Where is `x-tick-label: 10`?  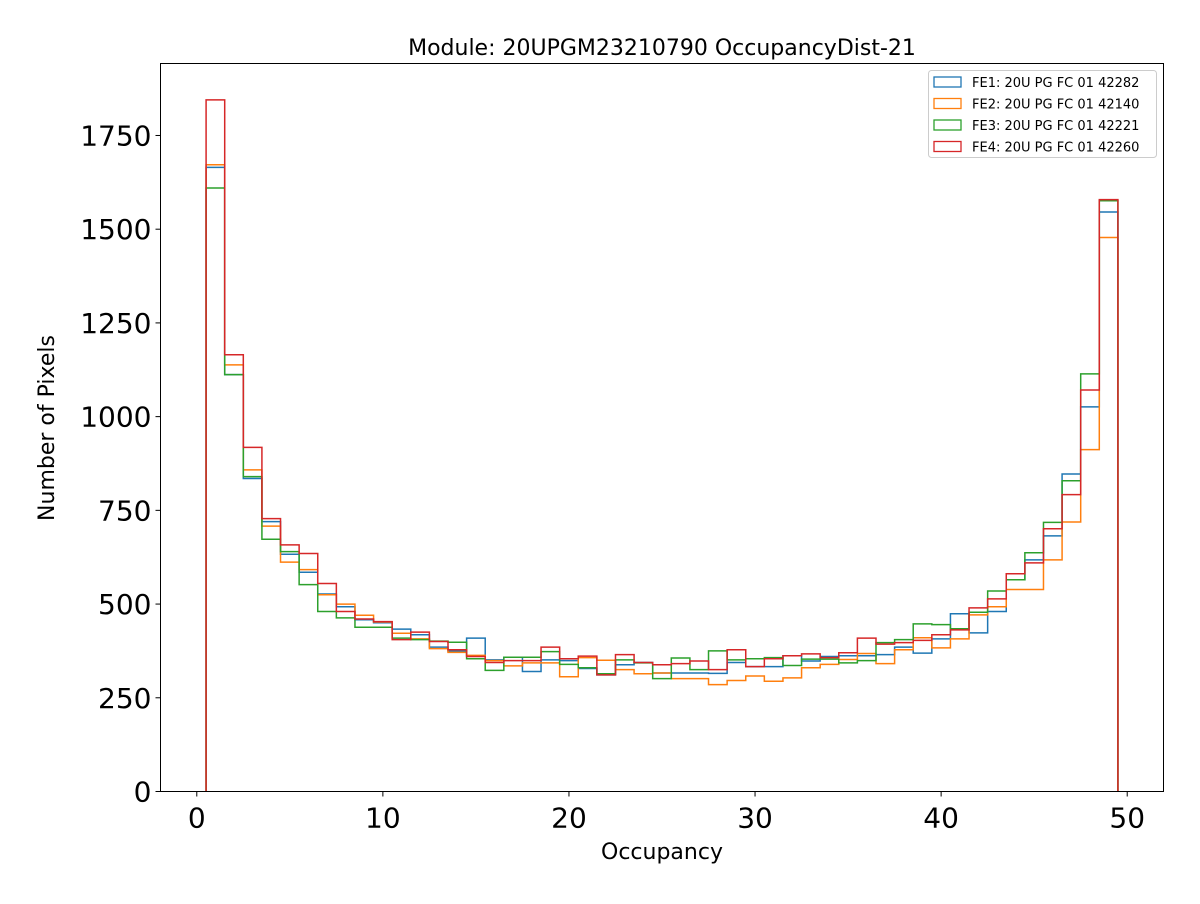
x-tick-label: 10 is located at coordinates (383, 818).